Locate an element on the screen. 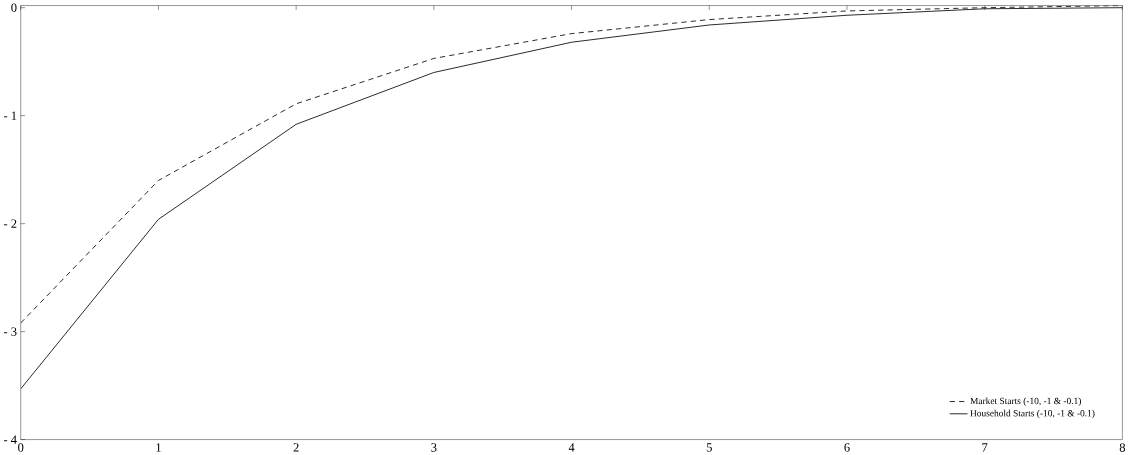 The height and width of the screenshot is (455, 1129). y-tick-label: - 4 is located at coordinates (10, 439).